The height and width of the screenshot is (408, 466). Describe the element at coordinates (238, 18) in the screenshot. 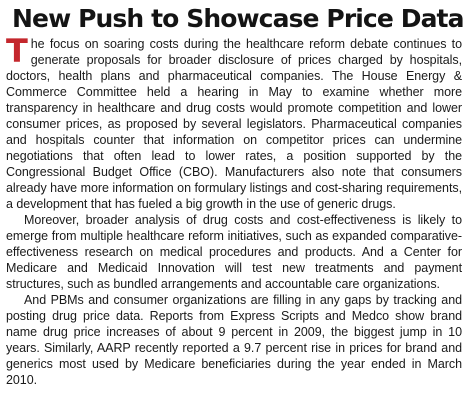

I see `headline: New Push to Showcase Price Data` at that location.